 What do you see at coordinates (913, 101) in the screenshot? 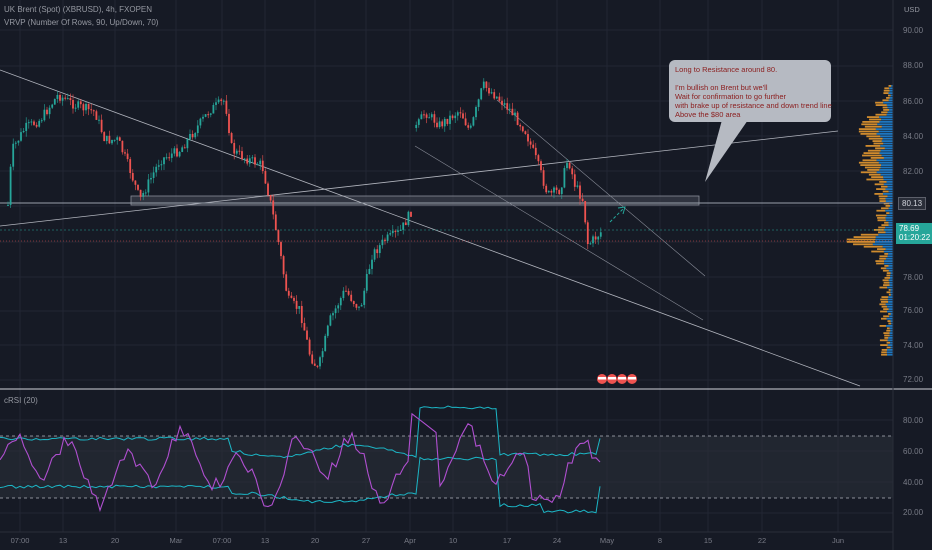
I see `price-tick: 86.00` at bounding box center [913, 101].